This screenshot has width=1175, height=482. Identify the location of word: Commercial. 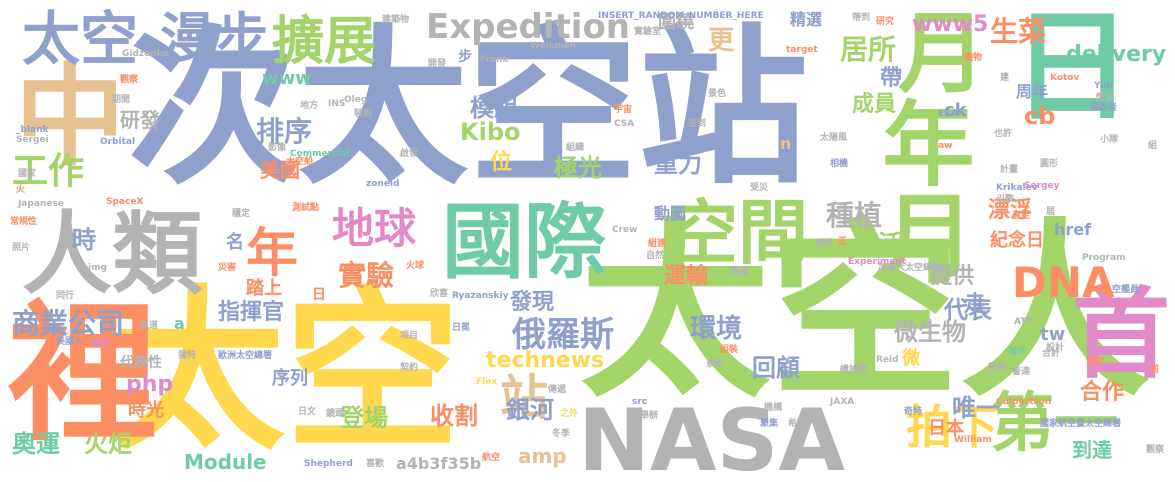
(320, 154).